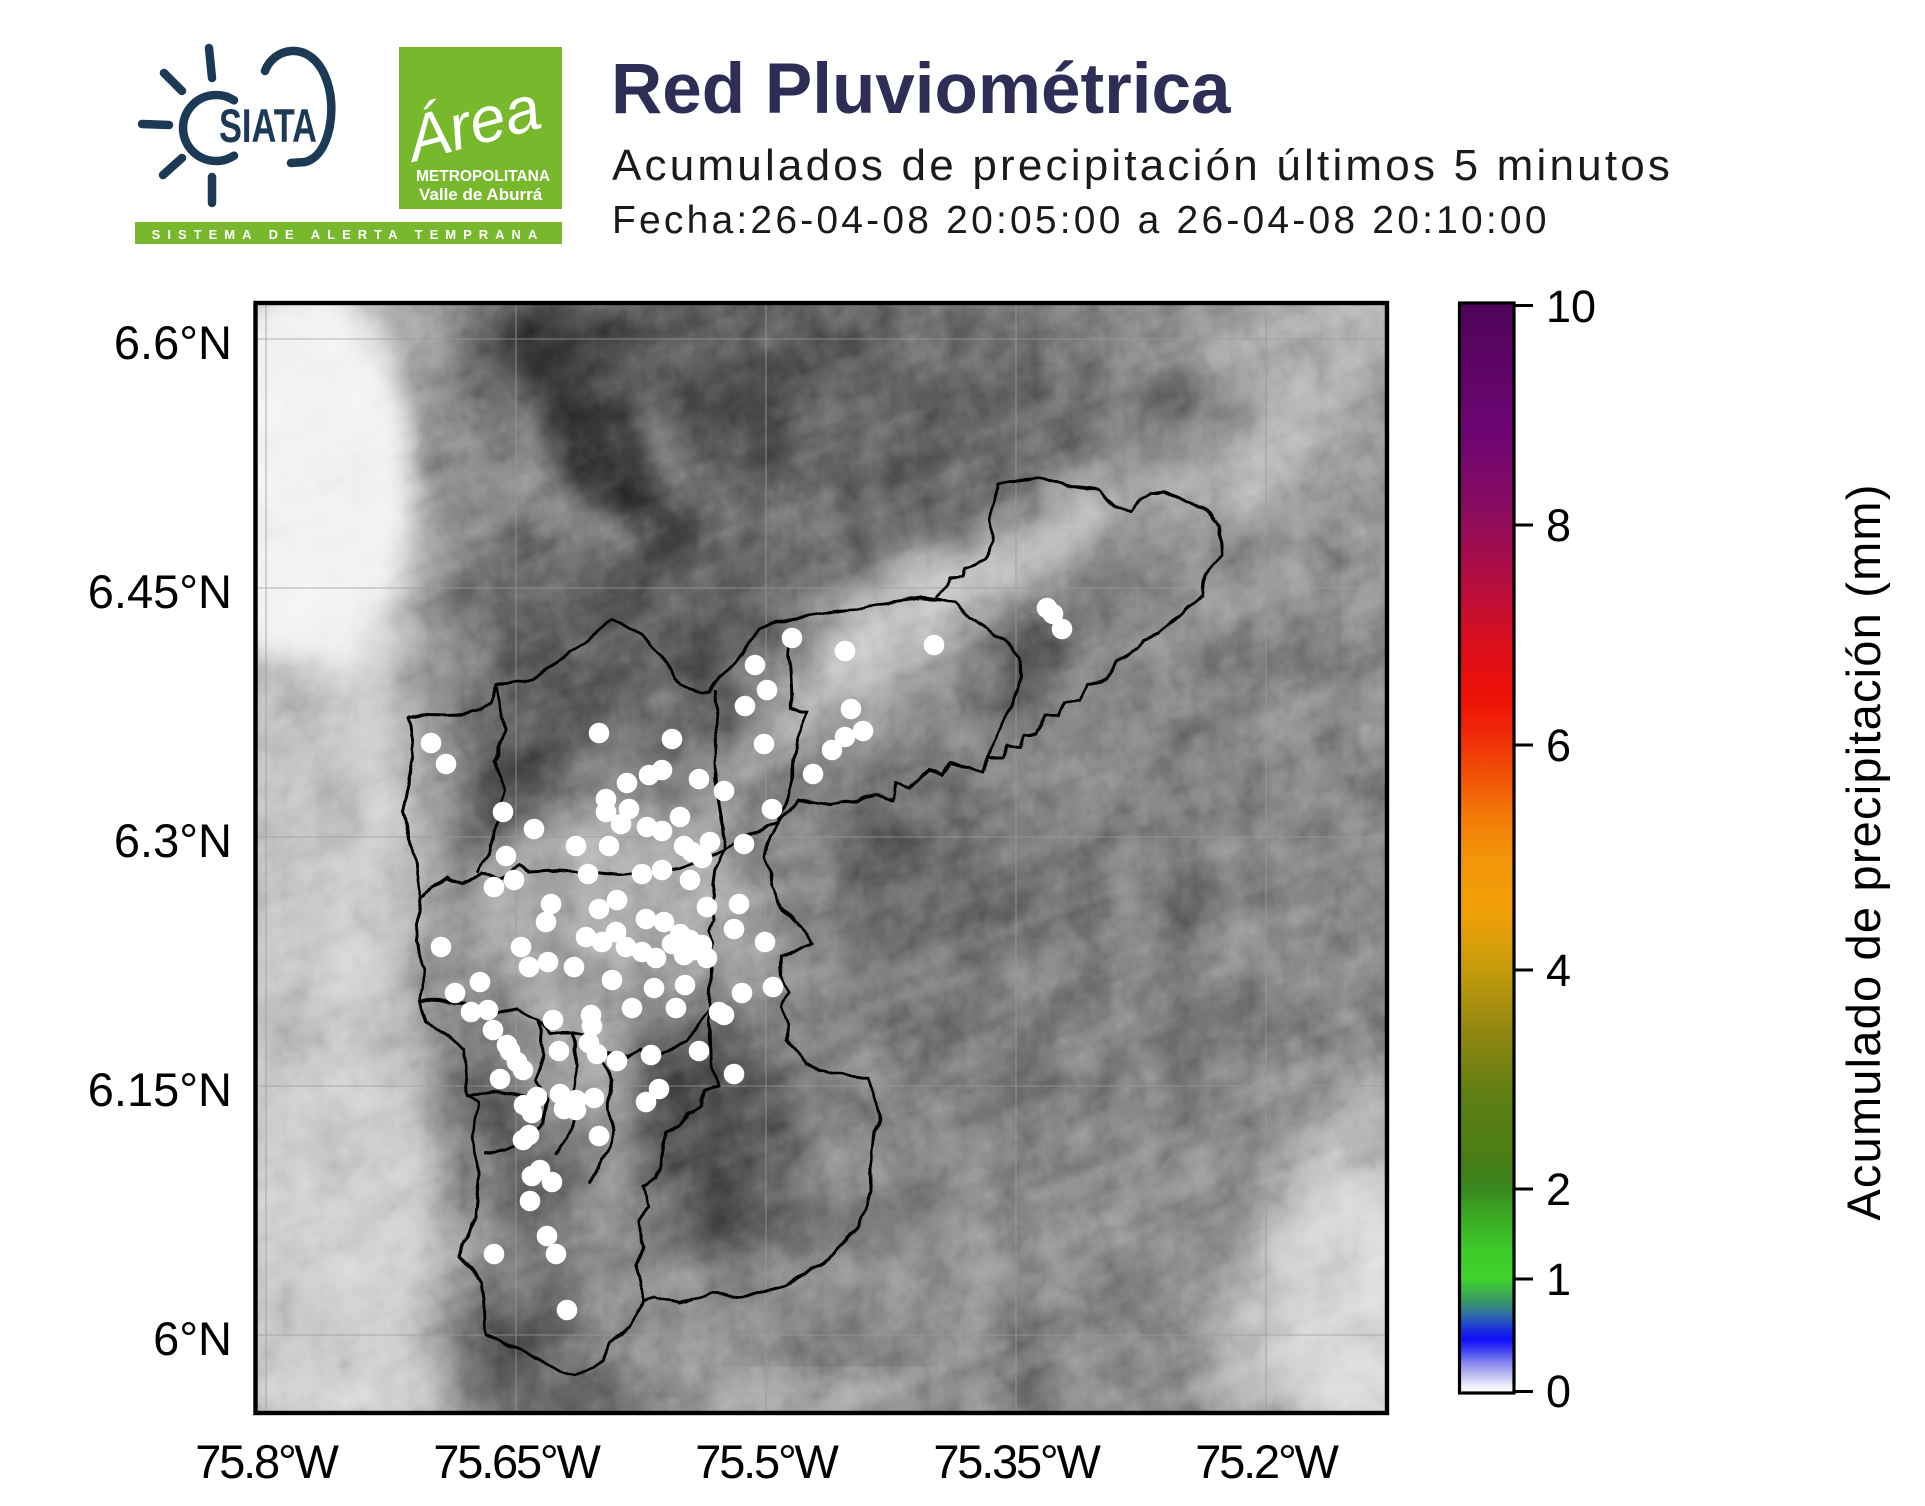 Image resolution: width=1925 pixels, height=1506 pixels. Describe the element at coordinates (1558, 1391) in the screenshot. I see `svg-text: 0` at that location.